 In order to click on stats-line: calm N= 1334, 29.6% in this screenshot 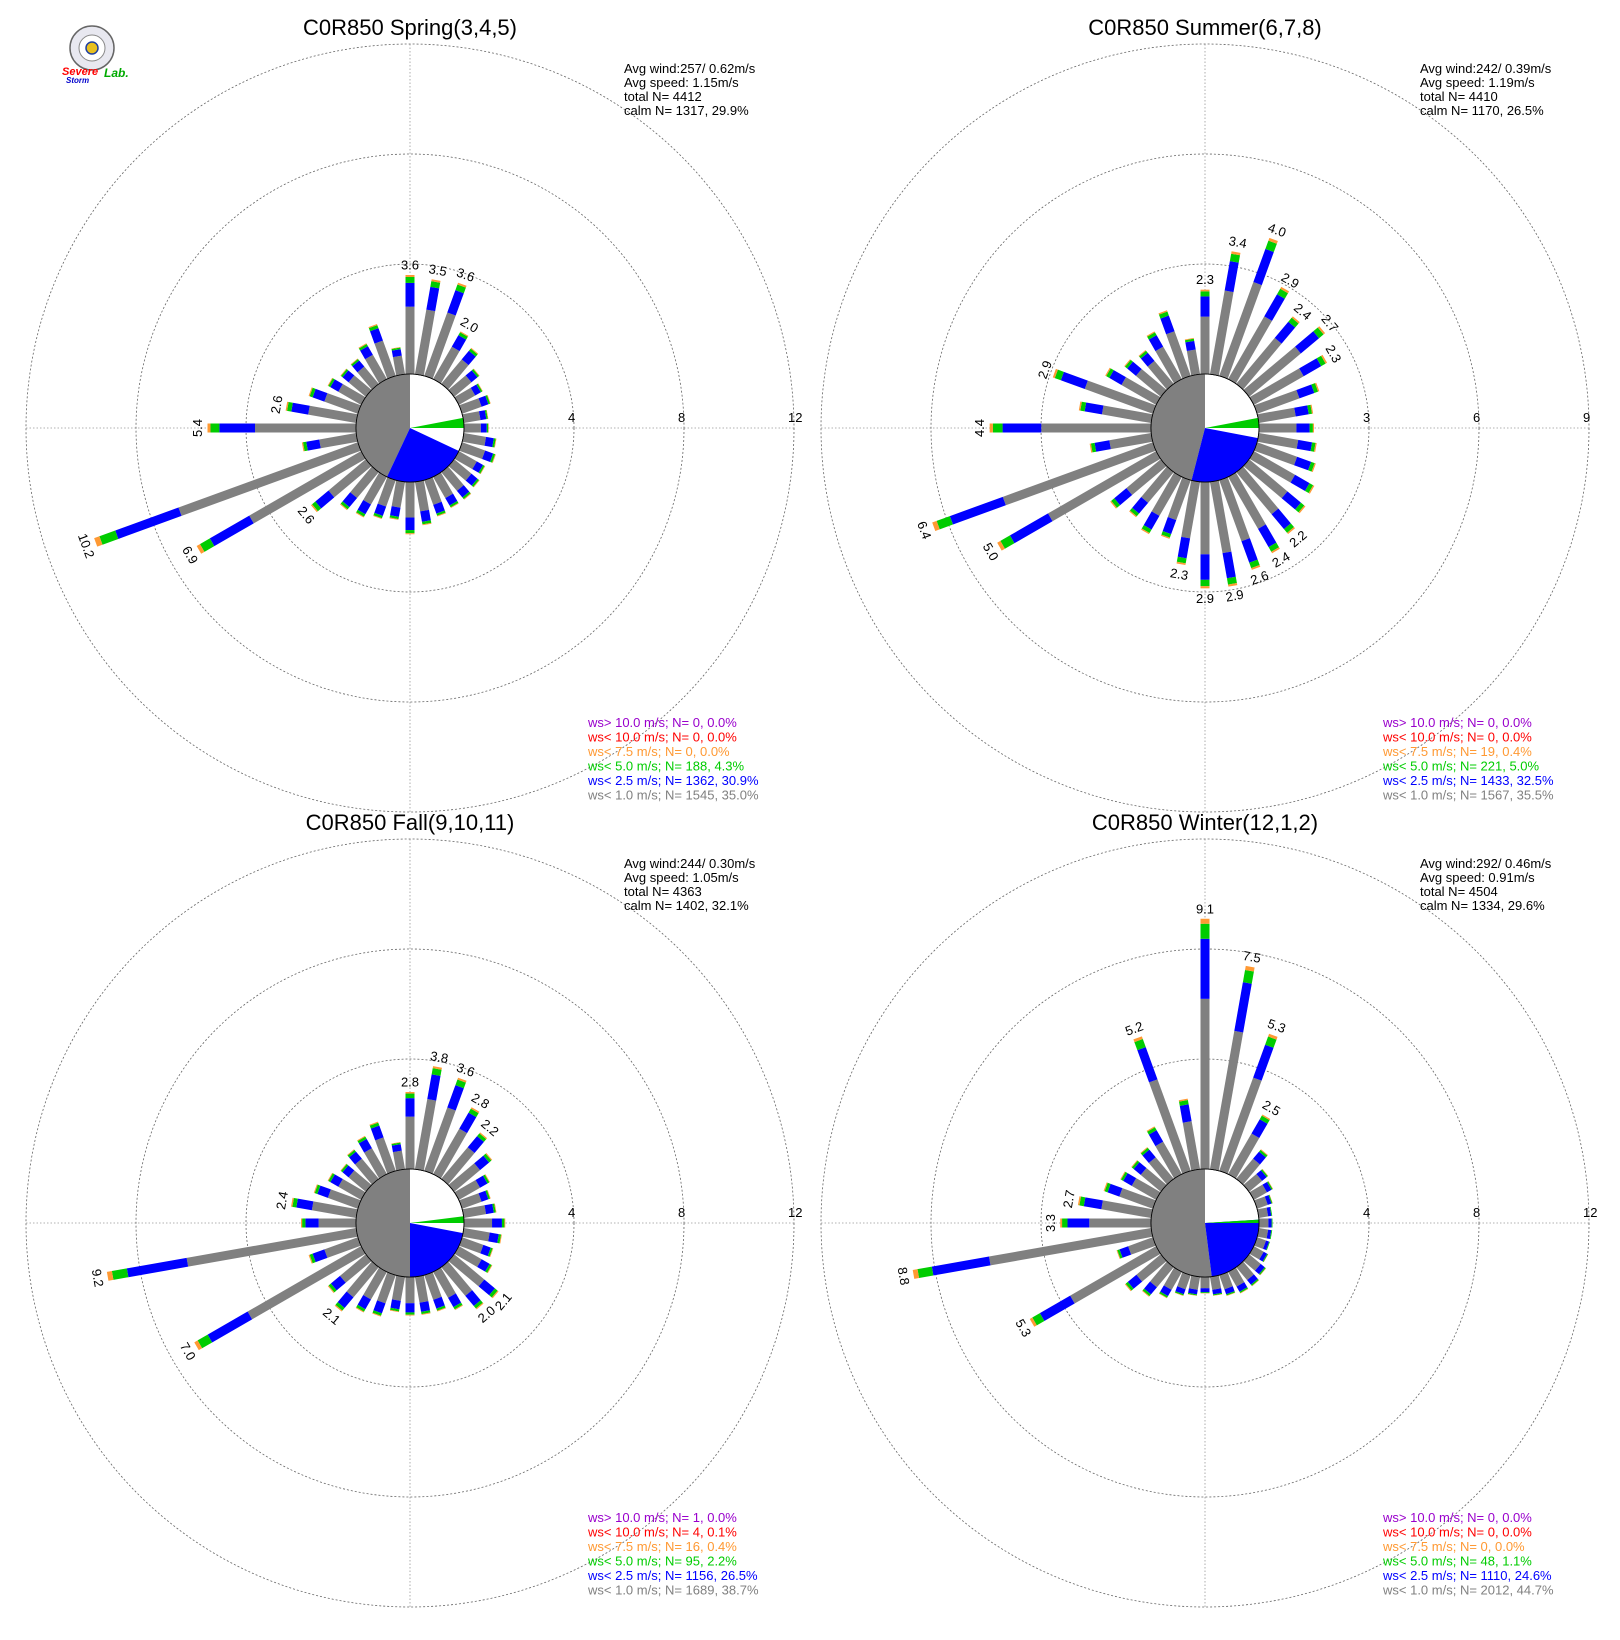, I will do `click(1482, 905)`.